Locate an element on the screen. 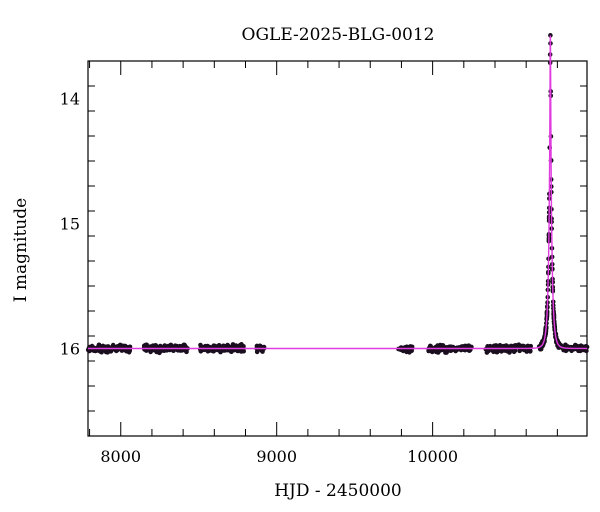 Image resolution: width=600 pixels, height=512 pixels. x-tick-label: 9000 is located at coordinates (276, 456).